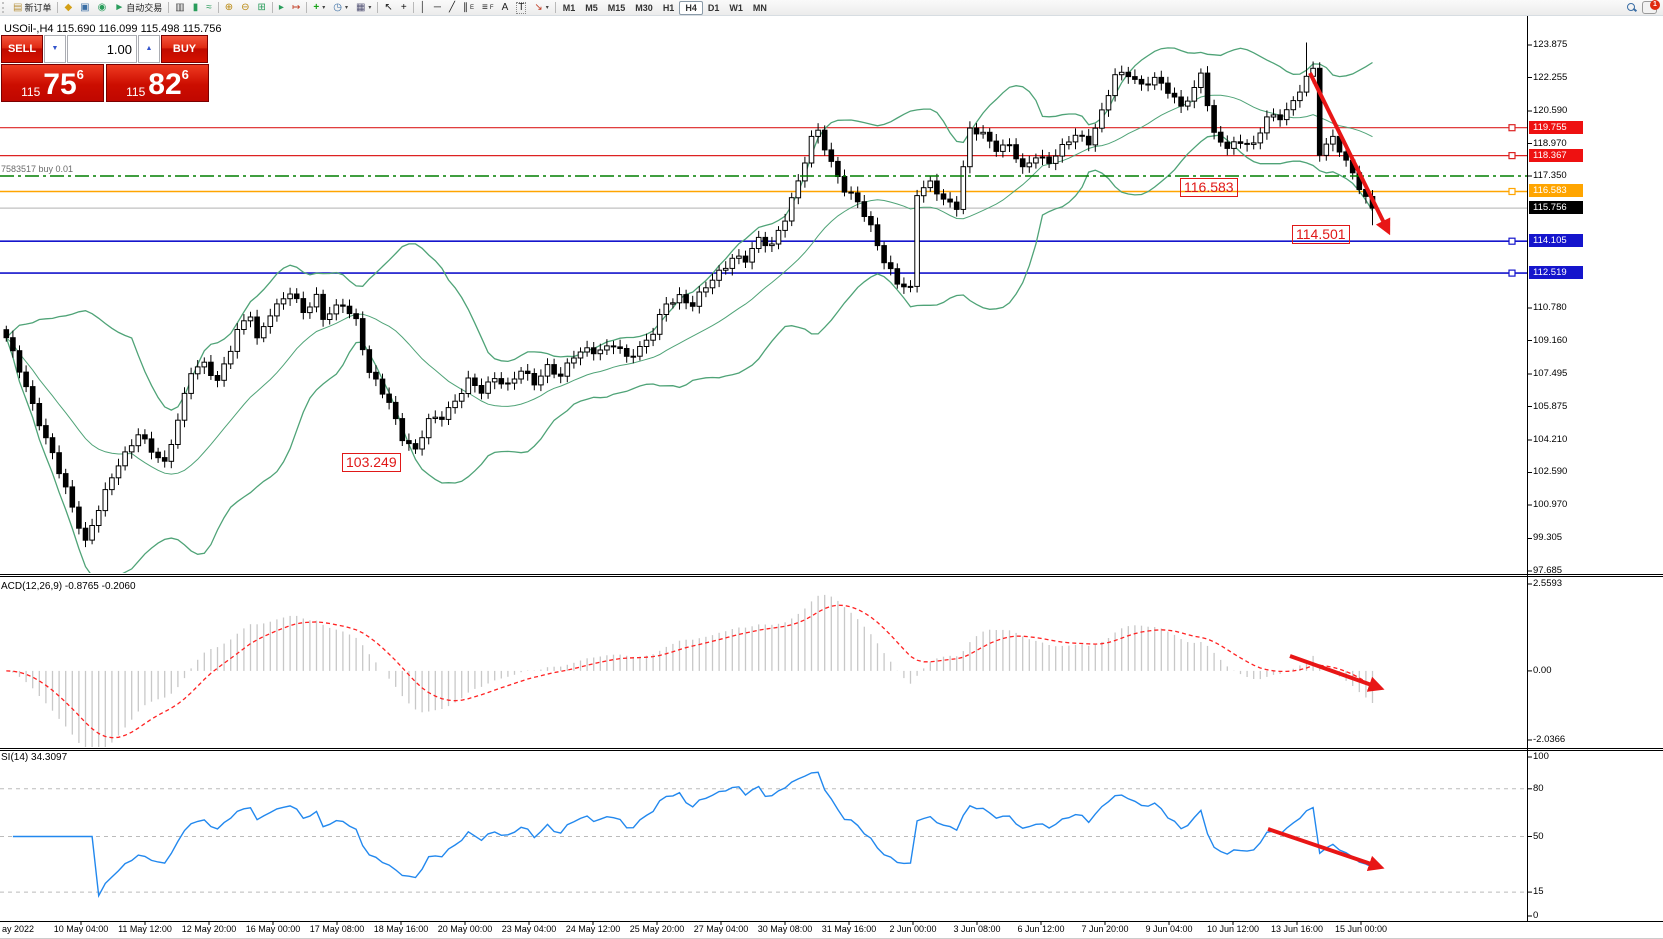 This screenshot has height=939, width=1663. What do you see at coordinates (32, 7) in the screenshot?
I see `new-order-button: ▤ 新订单` at bounding box center [32, 7].